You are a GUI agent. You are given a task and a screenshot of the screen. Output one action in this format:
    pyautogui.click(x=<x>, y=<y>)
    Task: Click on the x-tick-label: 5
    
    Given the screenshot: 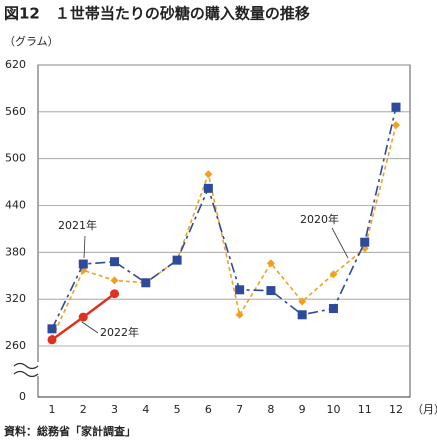 What is the action you would take?
    pyautogui.click(x=177, y=409)
    